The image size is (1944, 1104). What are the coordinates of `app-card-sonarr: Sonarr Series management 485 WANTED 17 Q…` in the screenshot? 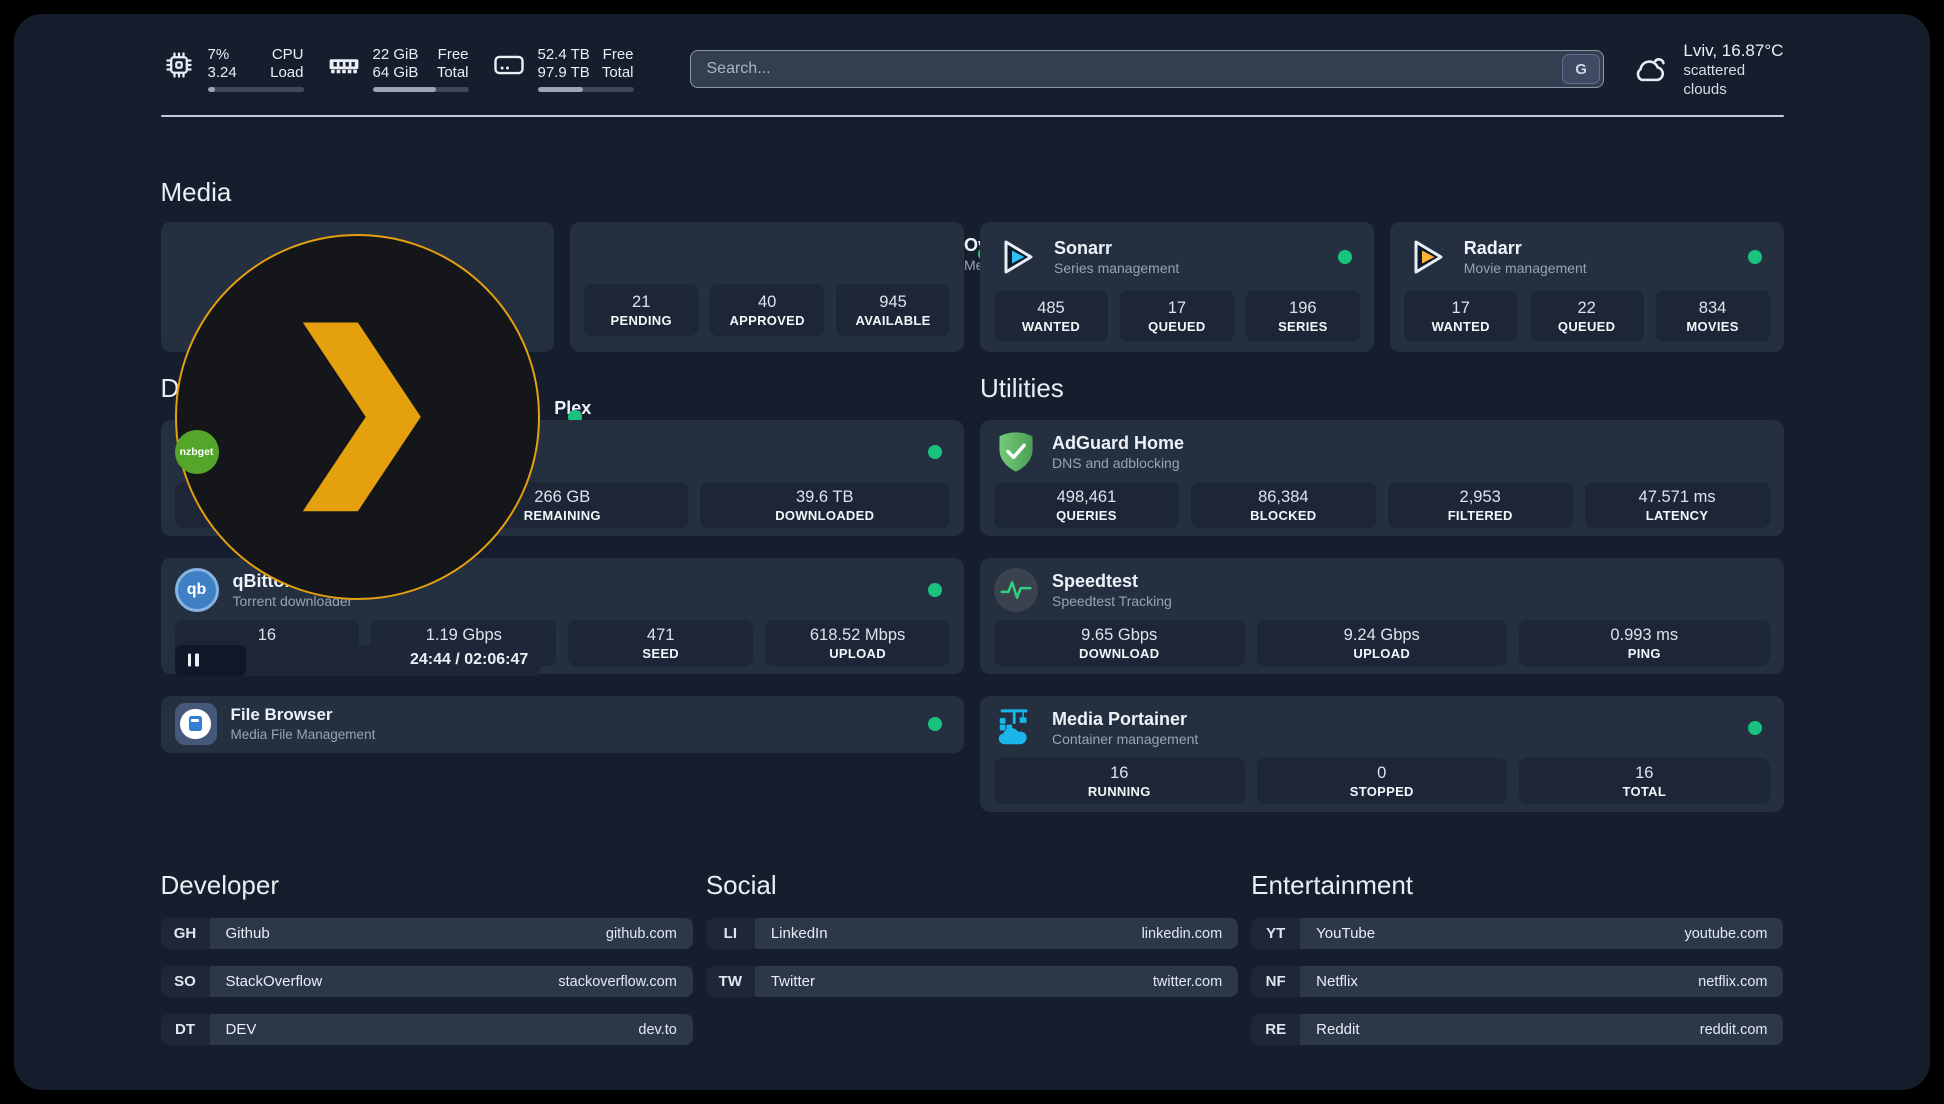 It's located at (1177, 287).